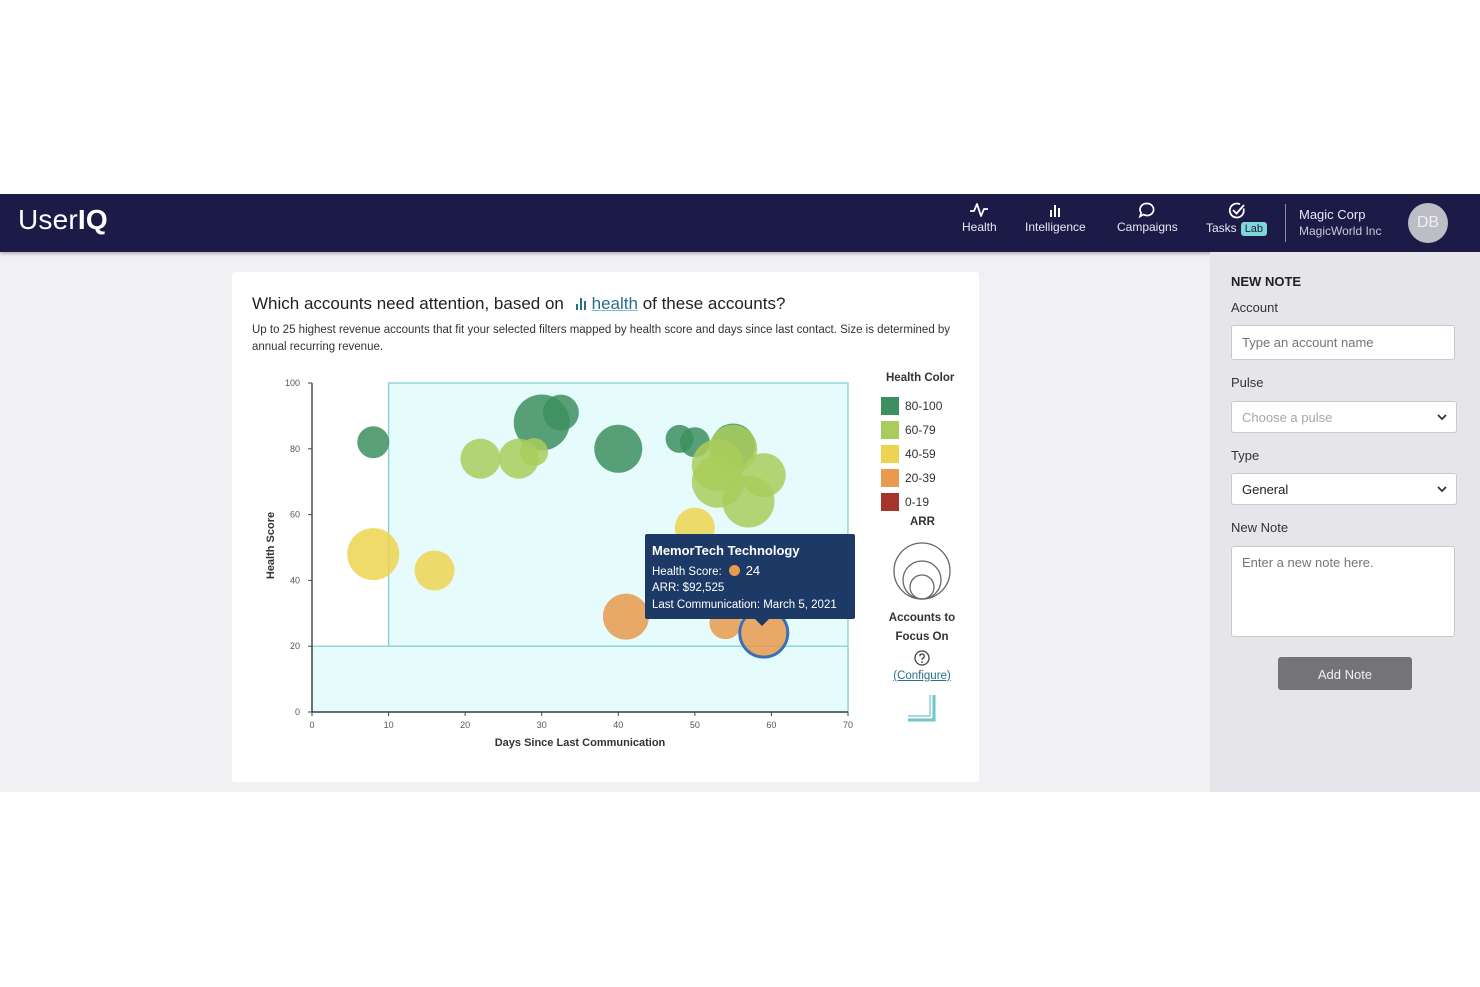  What do you see at coordinates (771, 725) in the screenshot?
I see `x-tick-label: 60` at bounding box center [771, 725].